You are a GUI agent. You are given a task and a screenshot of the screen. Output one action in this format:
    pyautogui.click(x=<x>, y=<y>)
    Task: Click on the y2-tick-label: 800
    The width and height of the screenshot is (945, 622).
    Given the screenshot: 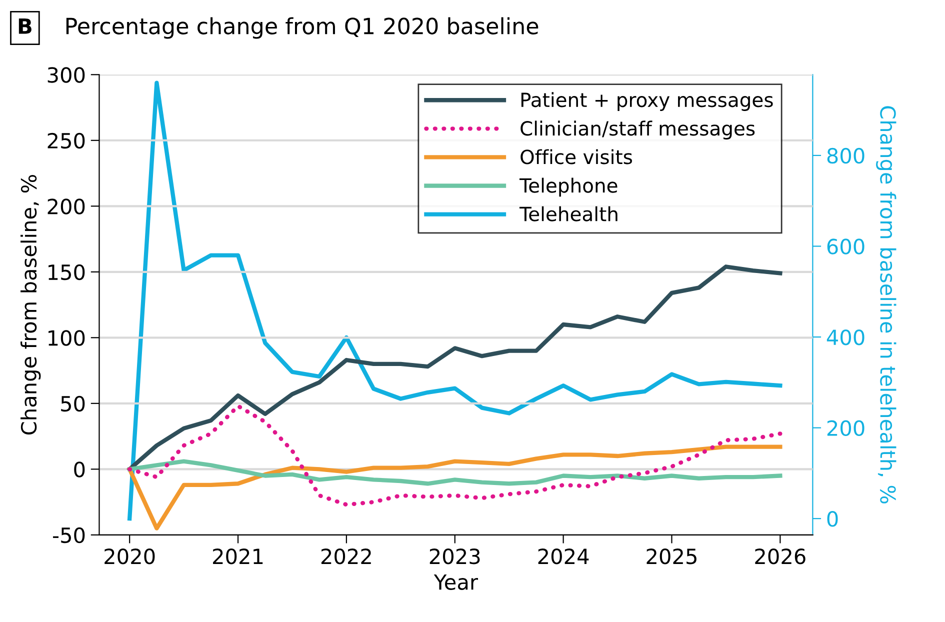 What is the action you would take?
    pyautogui.click(x=845, y=156)
    